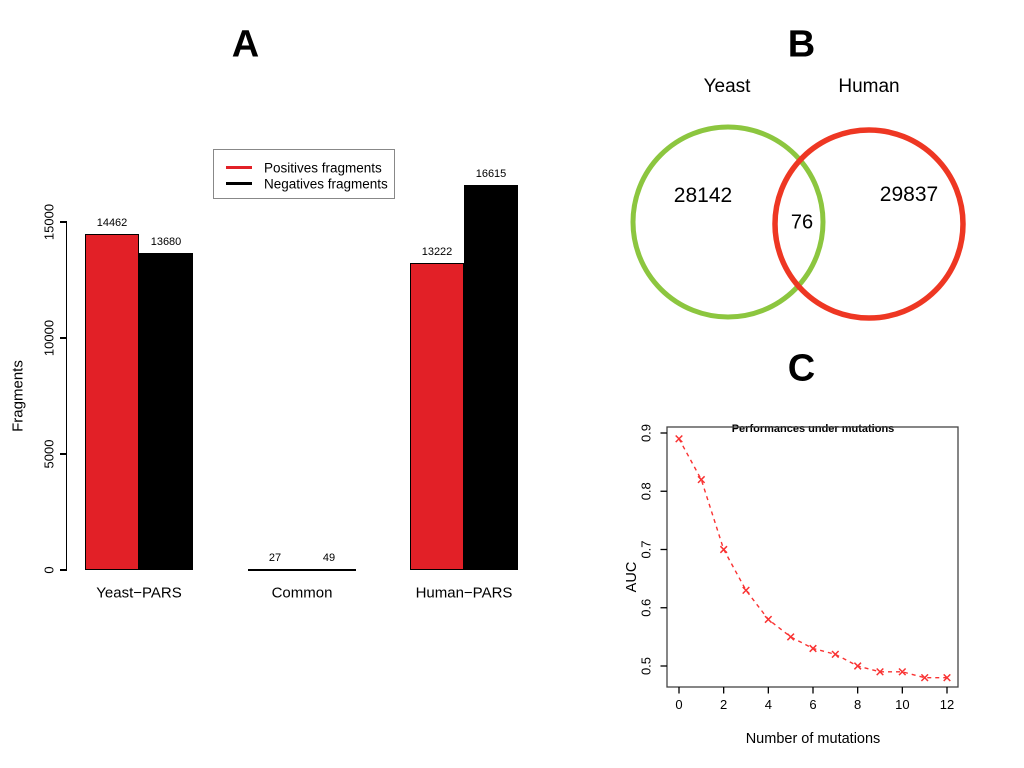 This screenshot has height=768, width=1024. Describe the element at coordinates (66, 396) in the screenshot. I see `panel-a-y-axis-line` at that location.